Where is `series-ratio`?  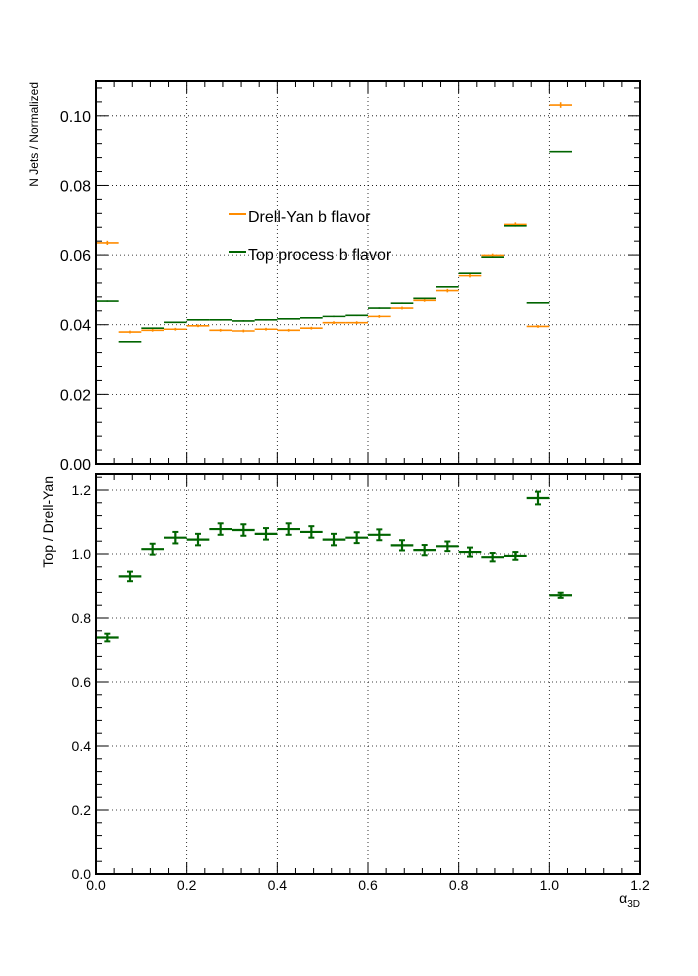
series-ratio is located at coordinates (334, 566).